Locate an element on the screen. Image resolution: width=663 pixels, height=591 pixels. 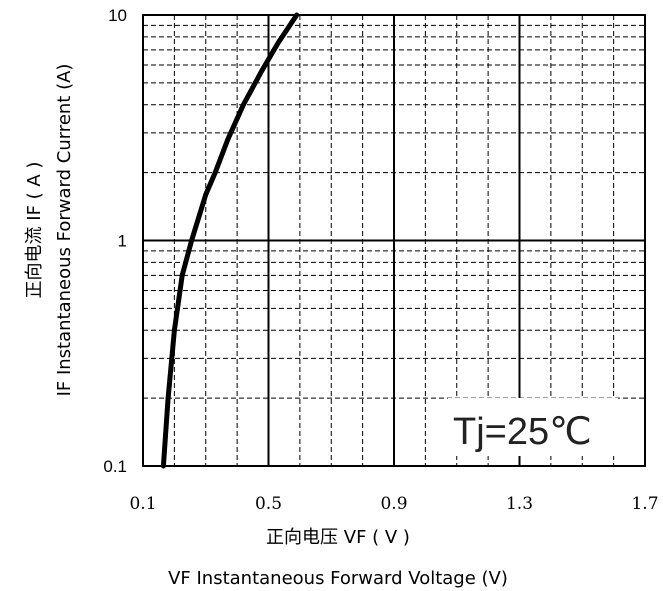
annotation-temperature: Tj=25℃ is located at coordinates (522, 432).